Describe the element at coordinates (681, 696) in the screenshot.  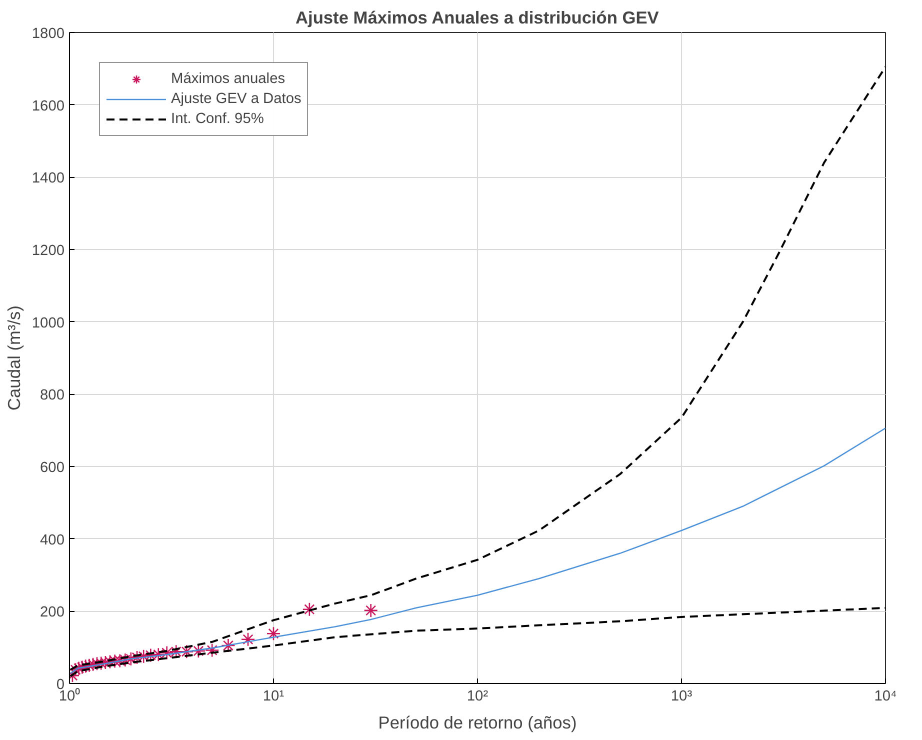
I see `x-tick-label: 10³` at that location.